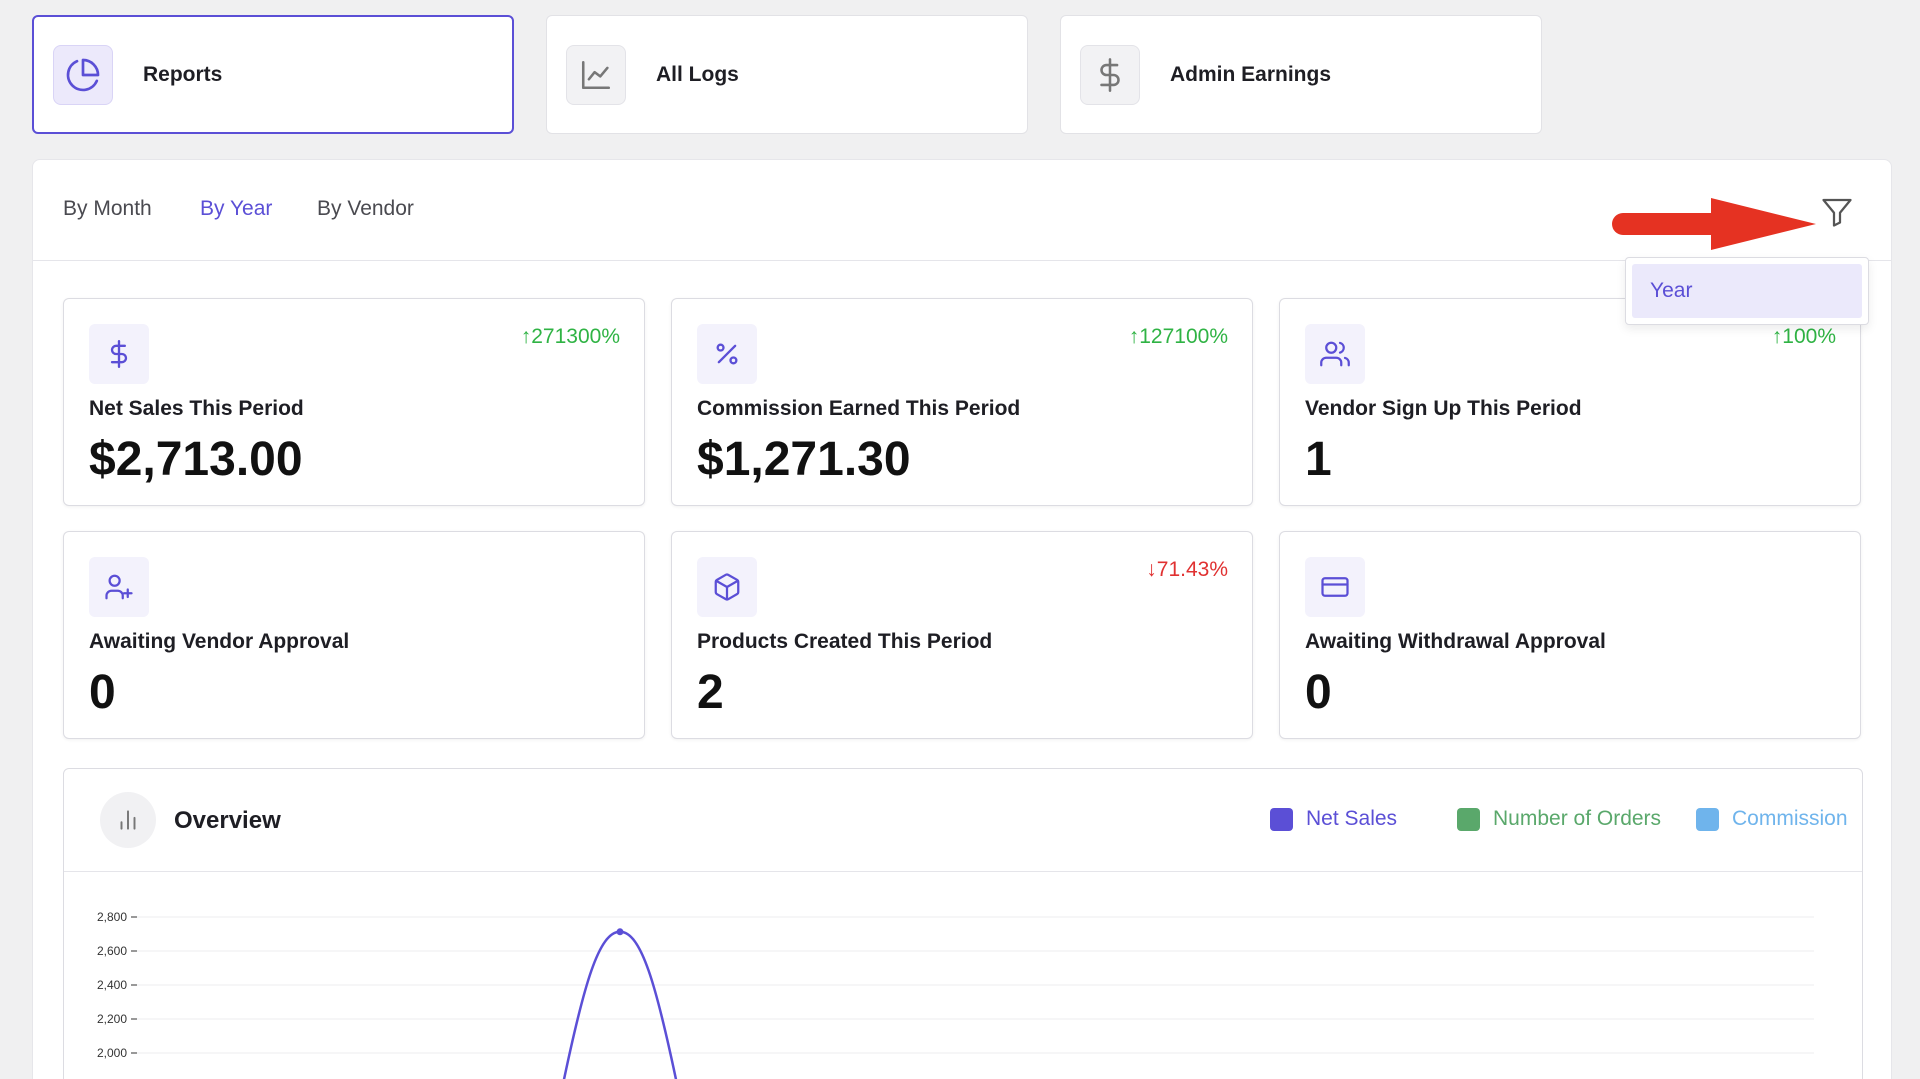  What do you see at coordinates (727, 587) in the screenshot?
I see `box-icon` at bounding box center [727, 587].